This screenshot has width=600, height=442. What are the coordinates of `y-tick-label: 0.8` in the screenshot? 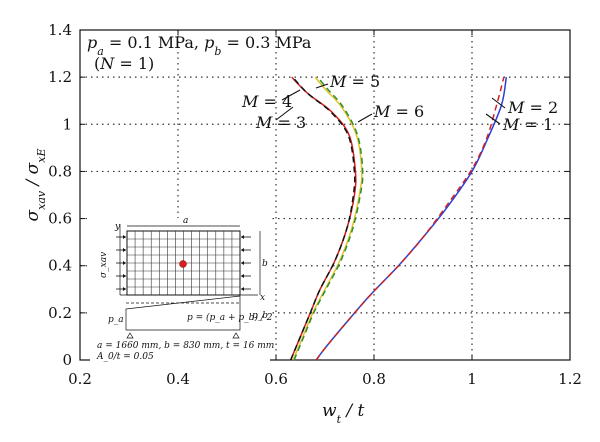 It's located at (60, 171).